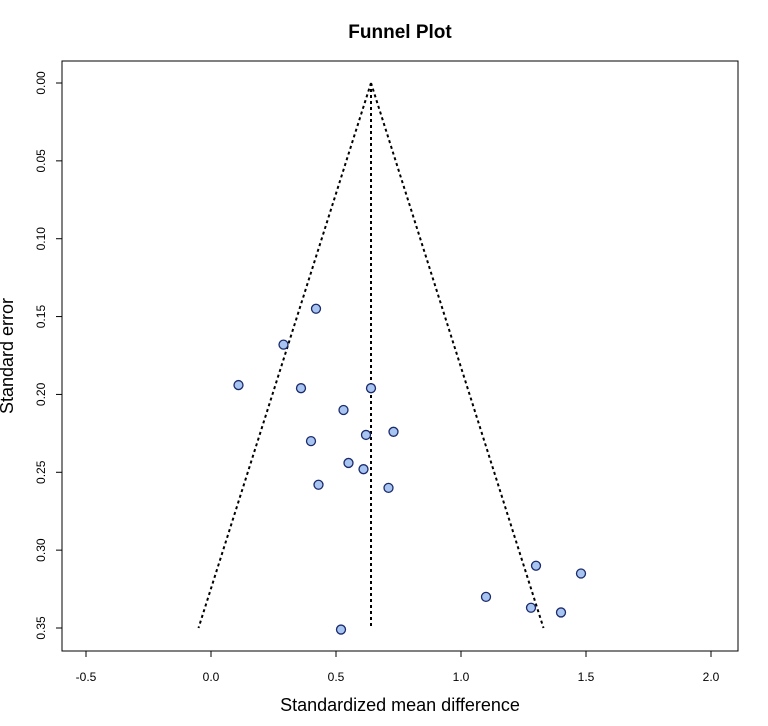 The width and height of the screenshot is (768, 726). I want to click on x-tick-label: -0.5, so click(86, 677).